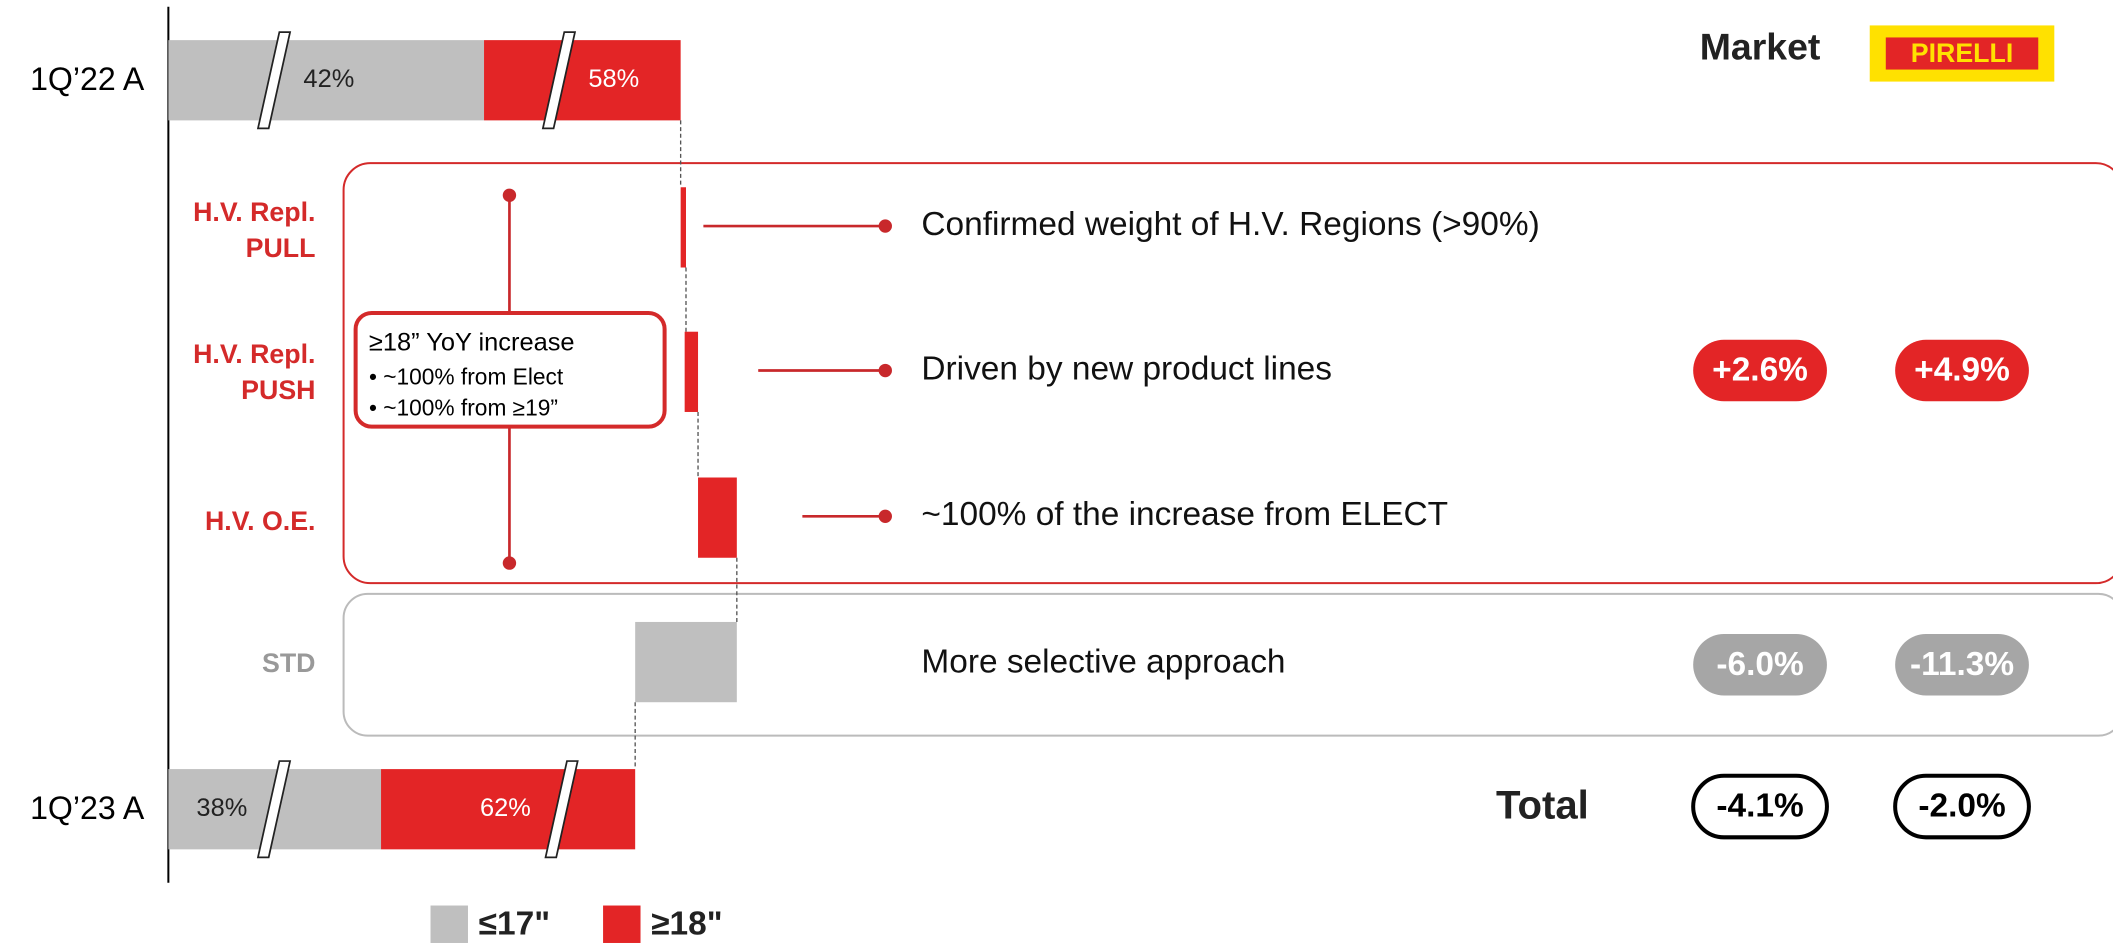 The height and width of the screenshot is (951, 2113). I want to click on callout-item: • ~100% from ≥19”, so click(463, 407).